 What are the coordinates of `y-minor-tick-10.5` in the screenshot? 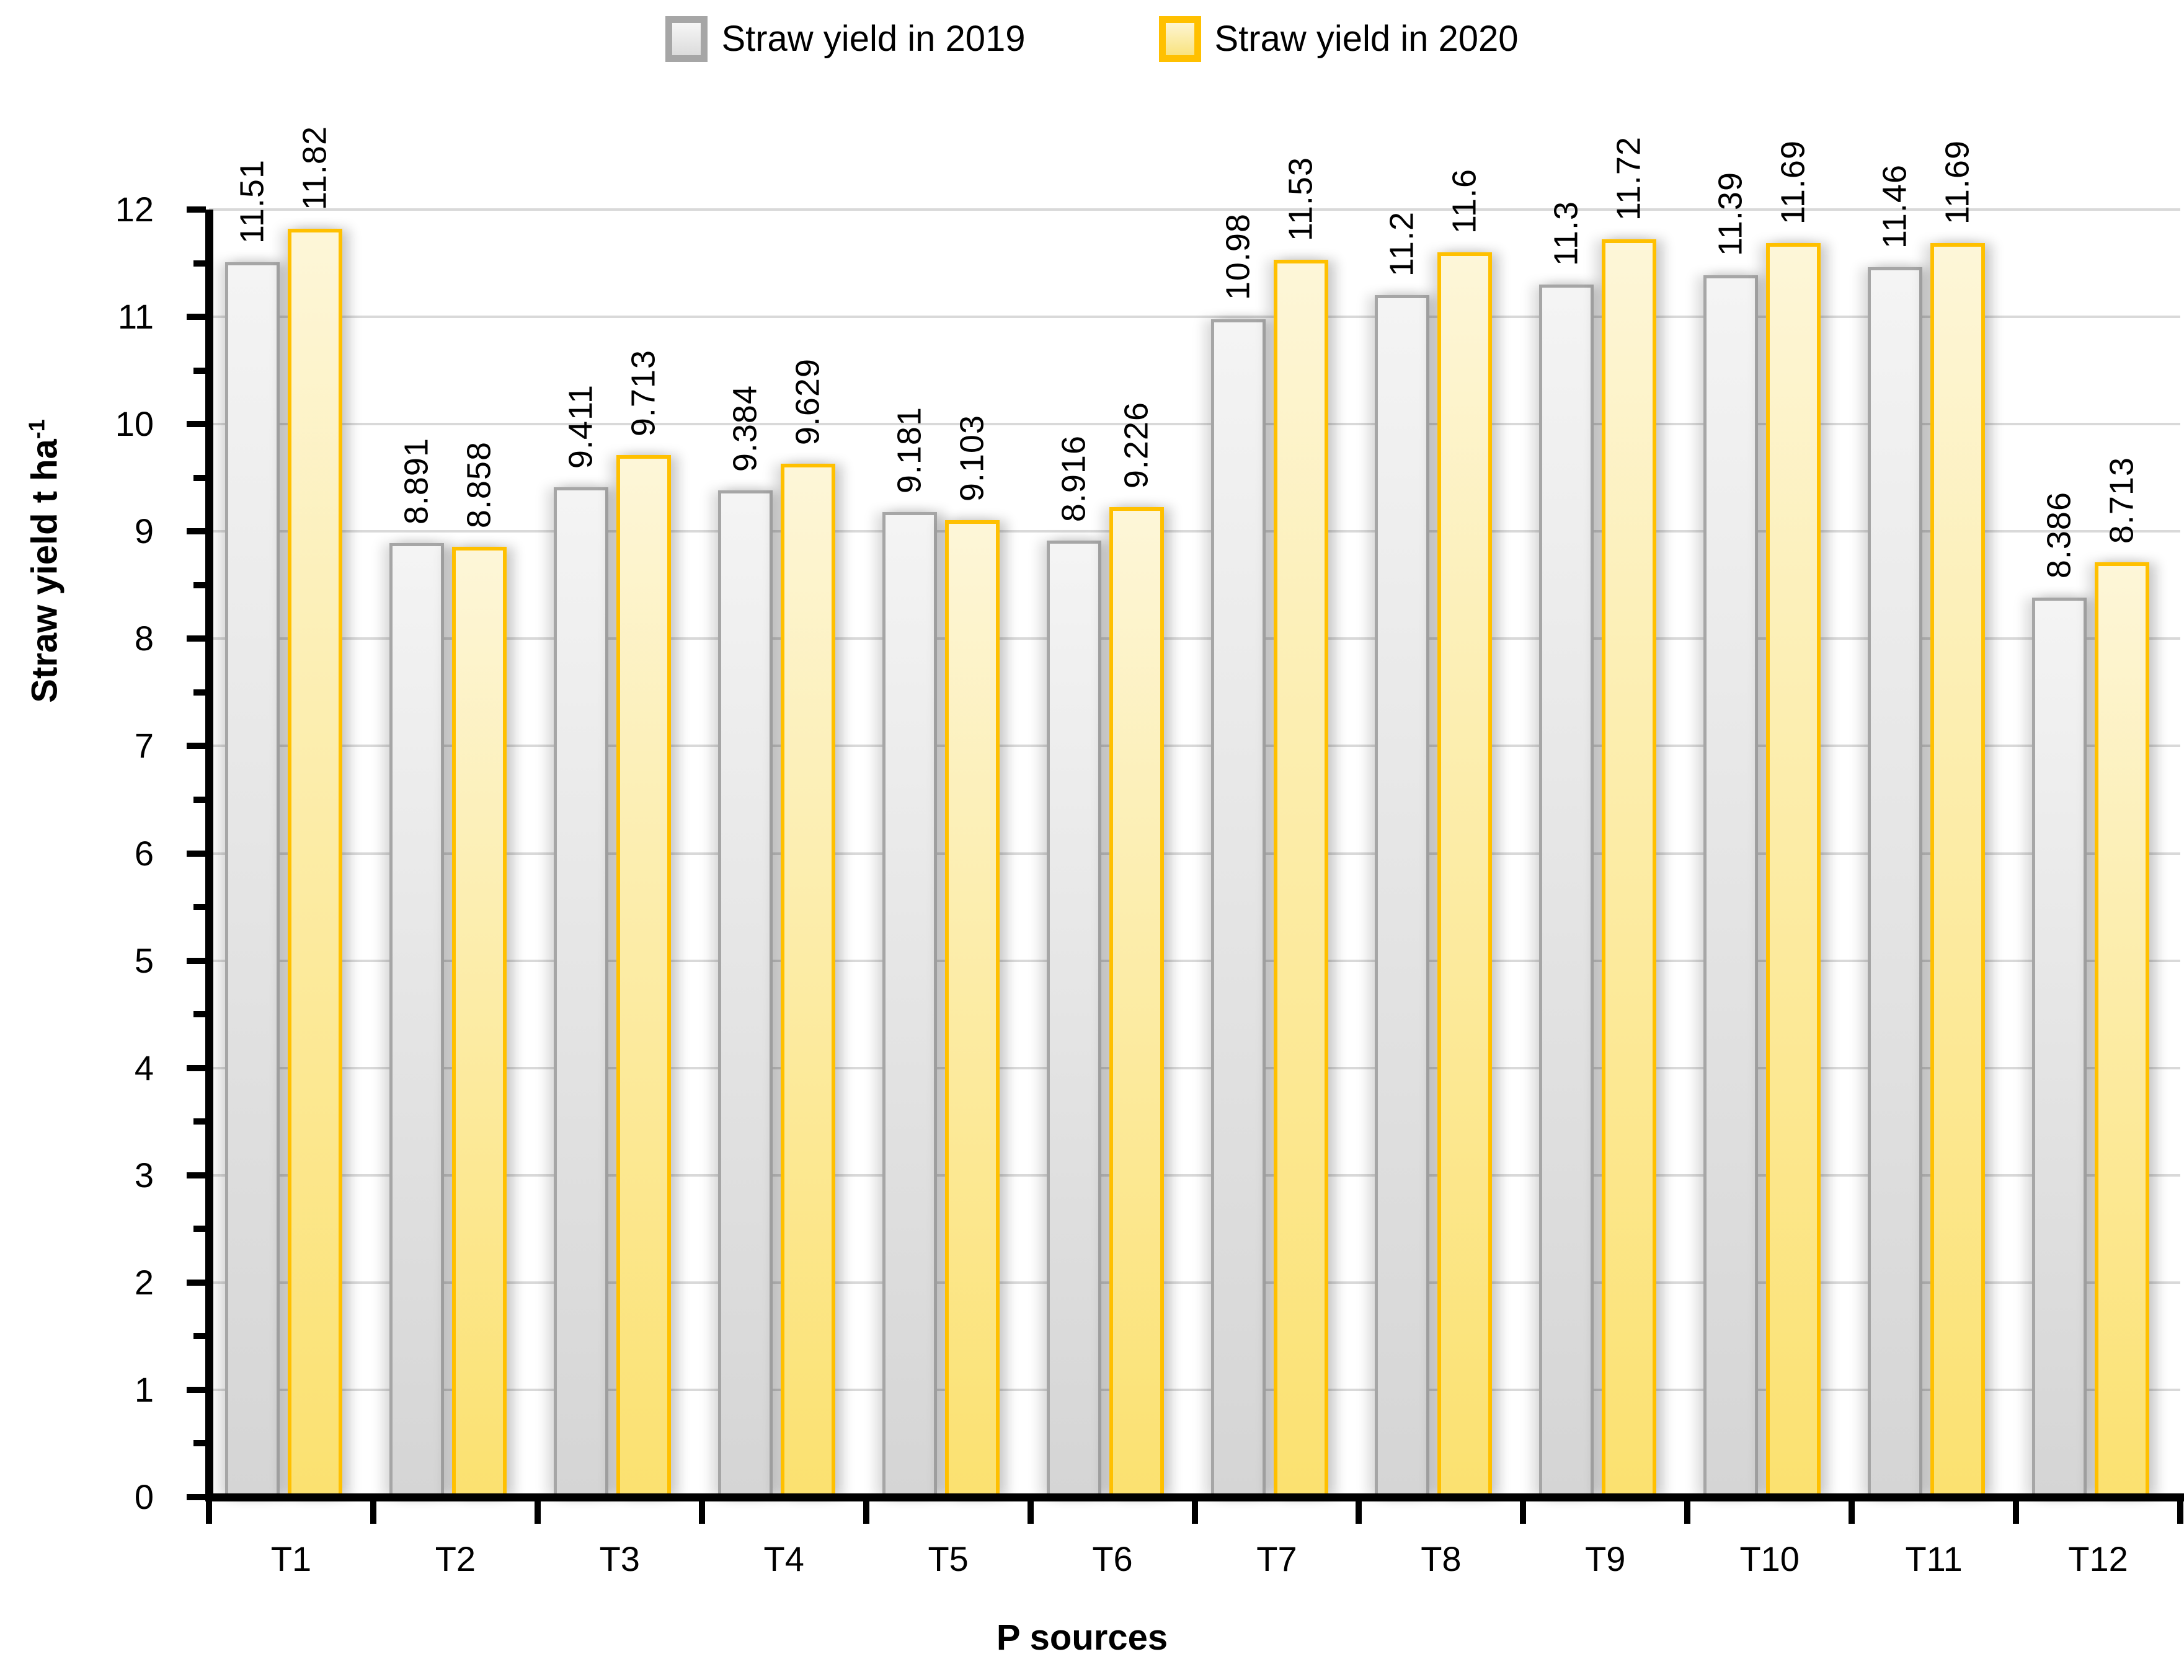 It's located at (200, 371).